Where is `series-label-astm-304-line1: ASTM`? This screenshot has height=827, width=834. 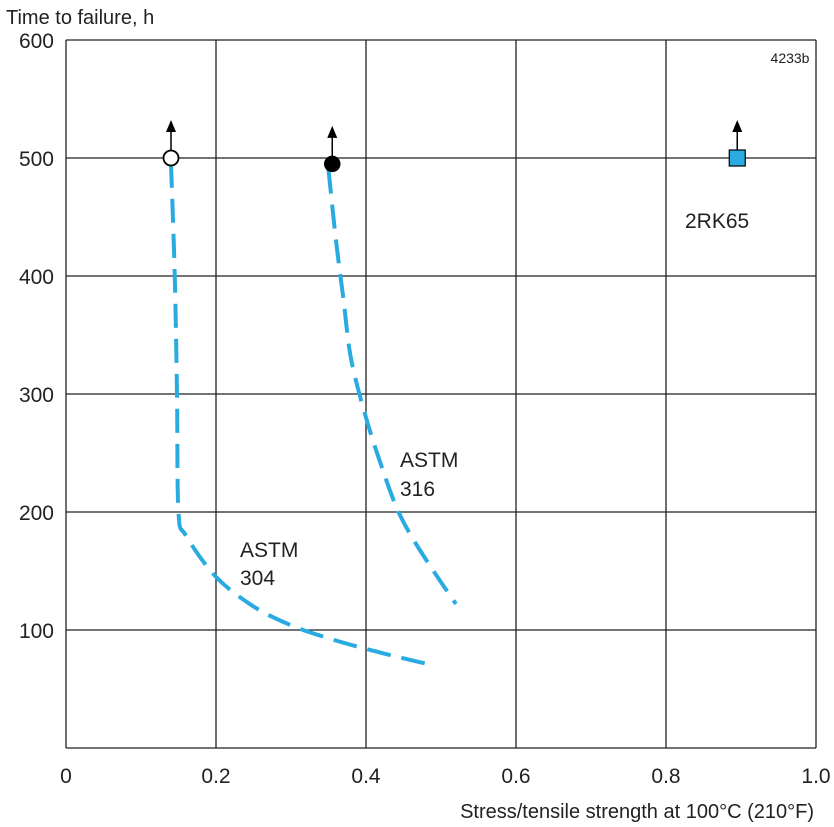 series-label-astm-304-line1: ASTM is located at coordinates (269, 550).